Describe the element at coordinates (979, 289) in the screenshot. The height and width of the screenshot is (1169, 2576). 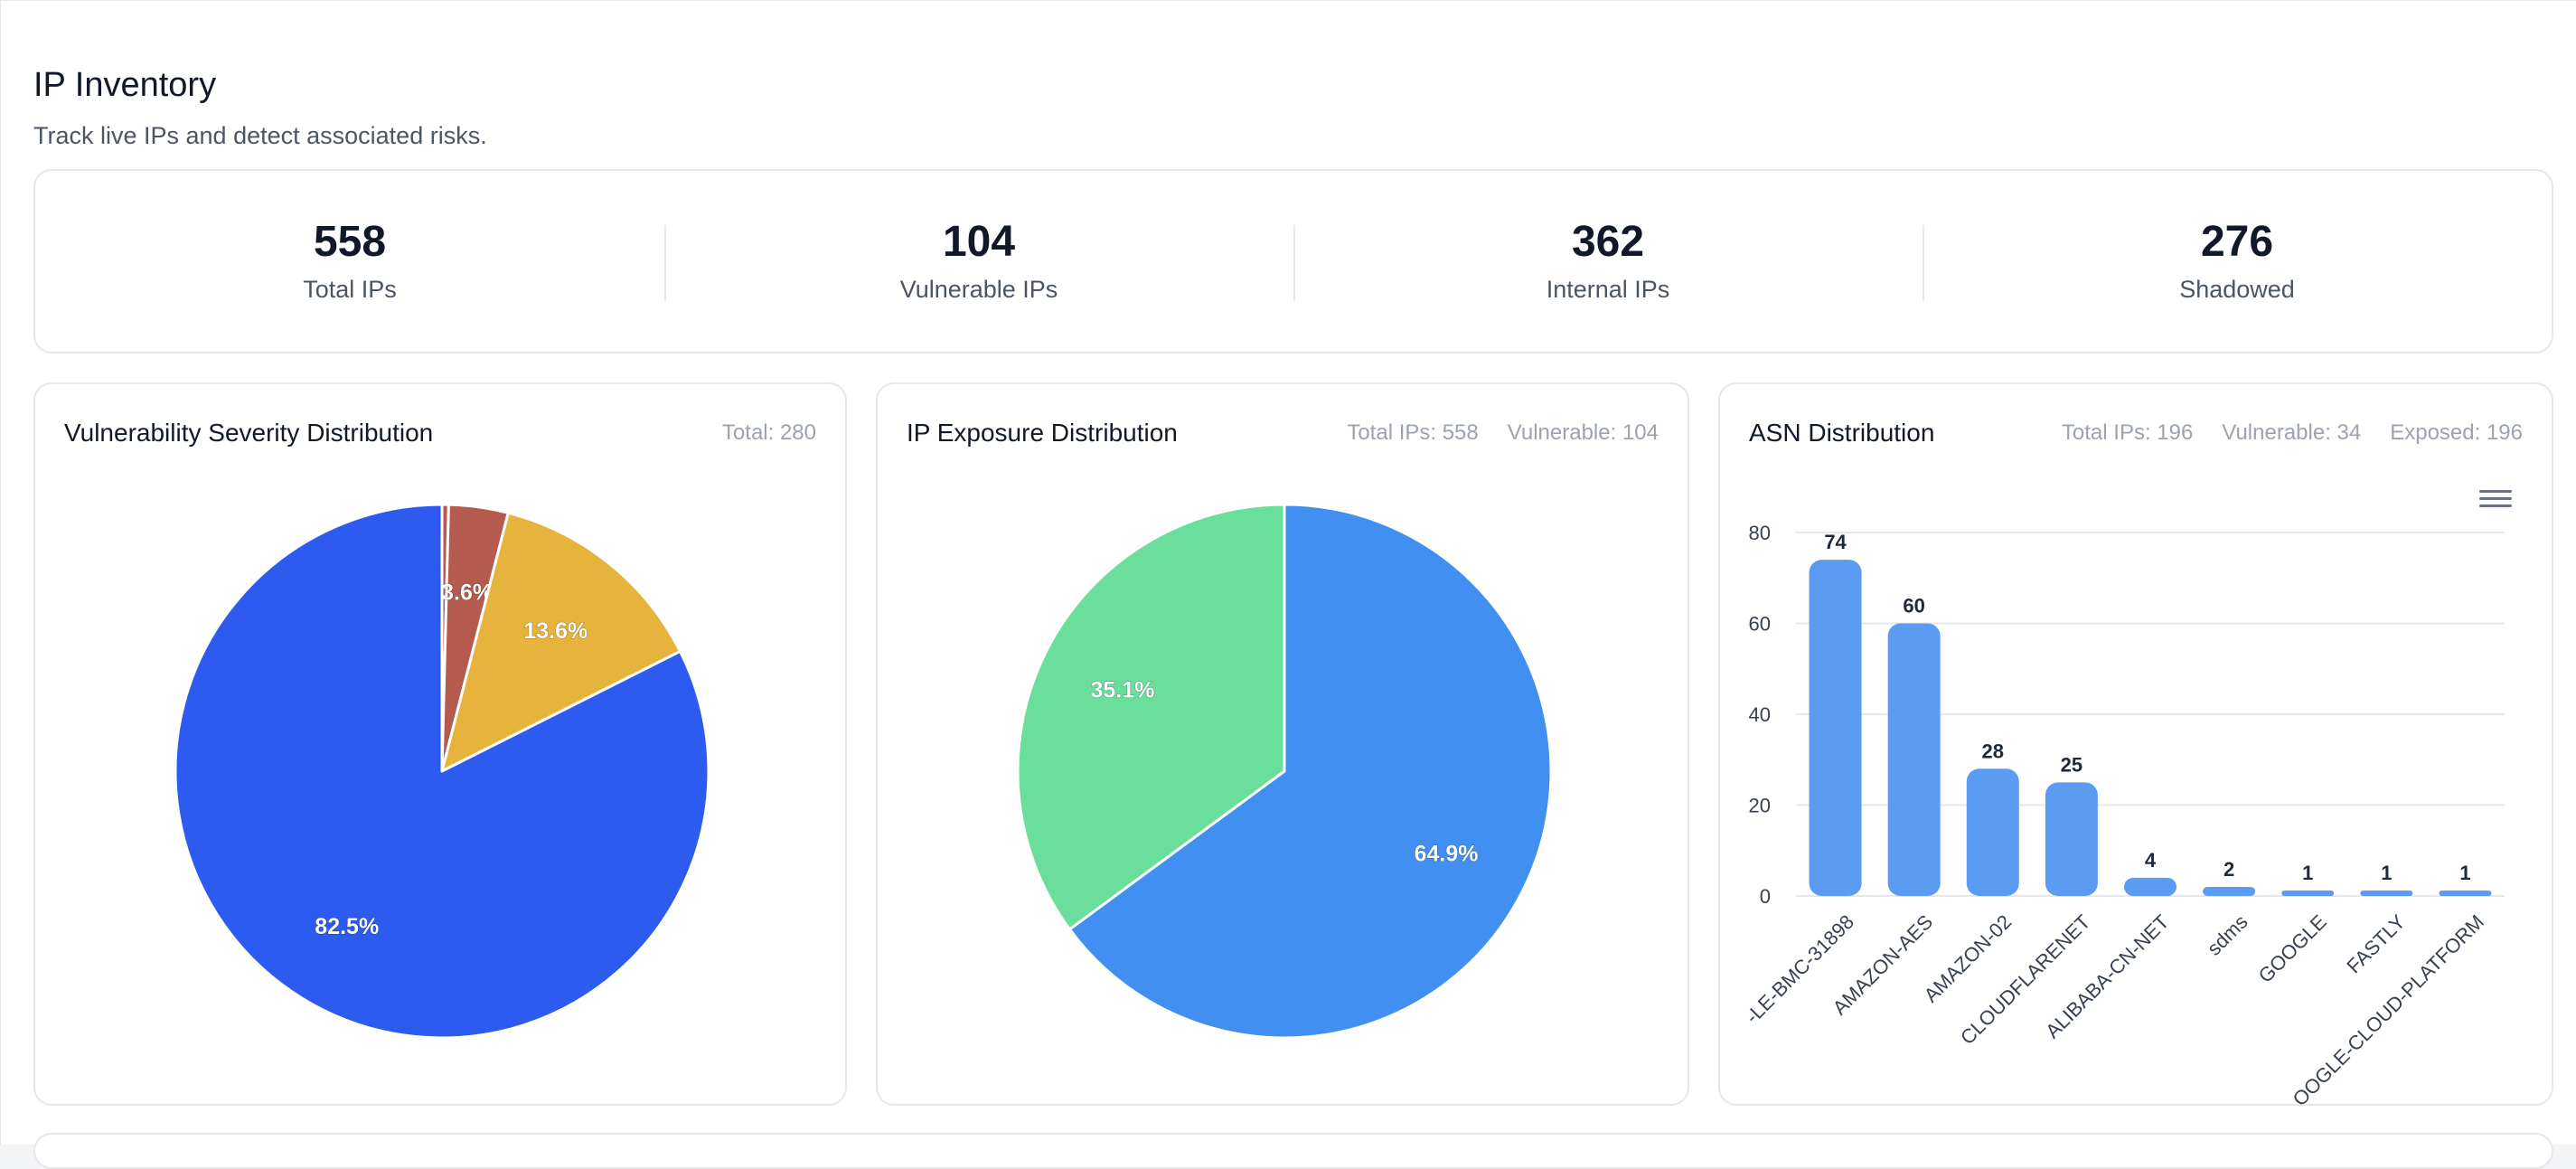
I see `stat-label: Vulnerable IPs` at that location.